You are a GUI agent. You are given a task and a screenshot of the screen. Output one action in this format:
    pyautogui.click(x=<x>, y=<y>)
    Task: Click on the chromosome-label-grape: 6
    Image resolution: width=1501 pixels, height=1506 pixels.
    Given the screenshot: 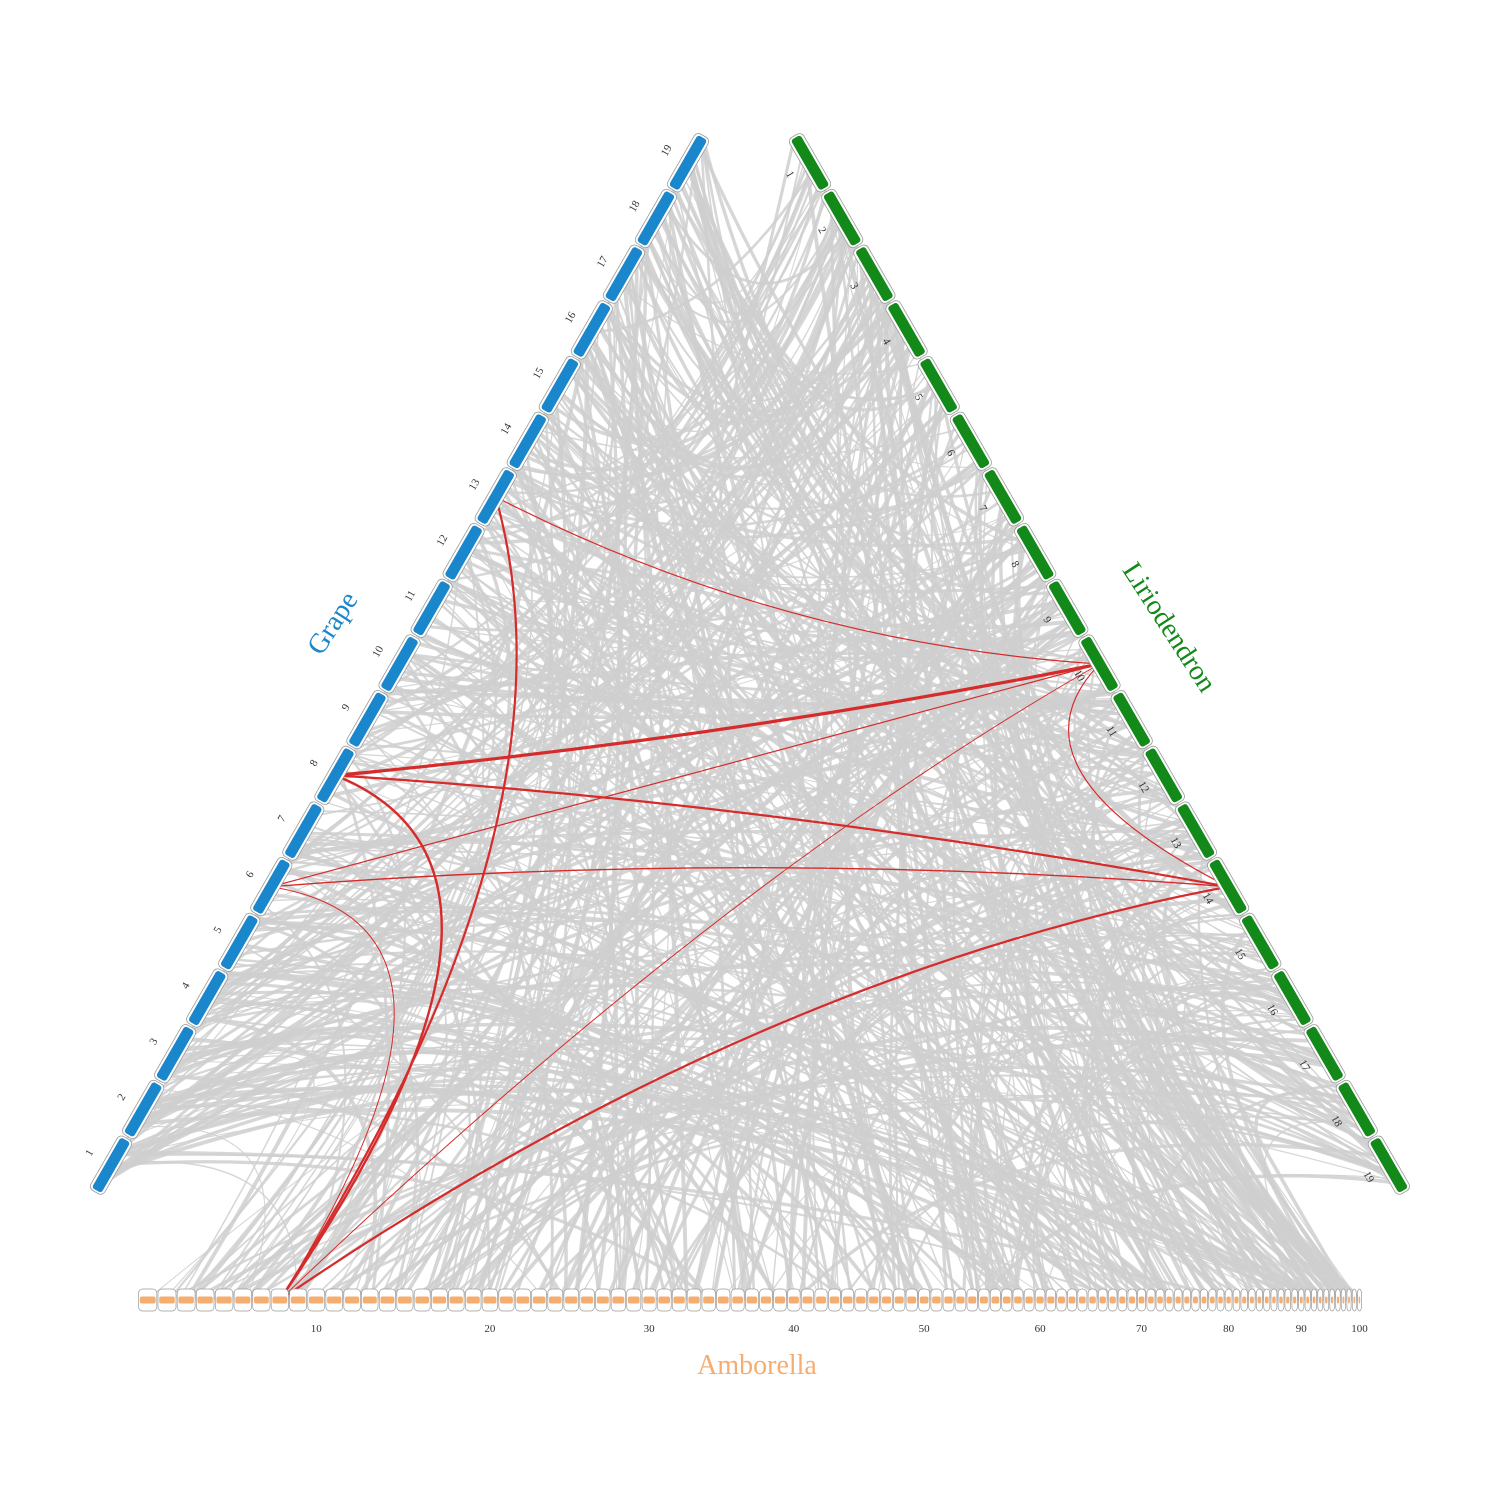 What is the action you would take?
    pyautogui.click(x=250, y=874)
    